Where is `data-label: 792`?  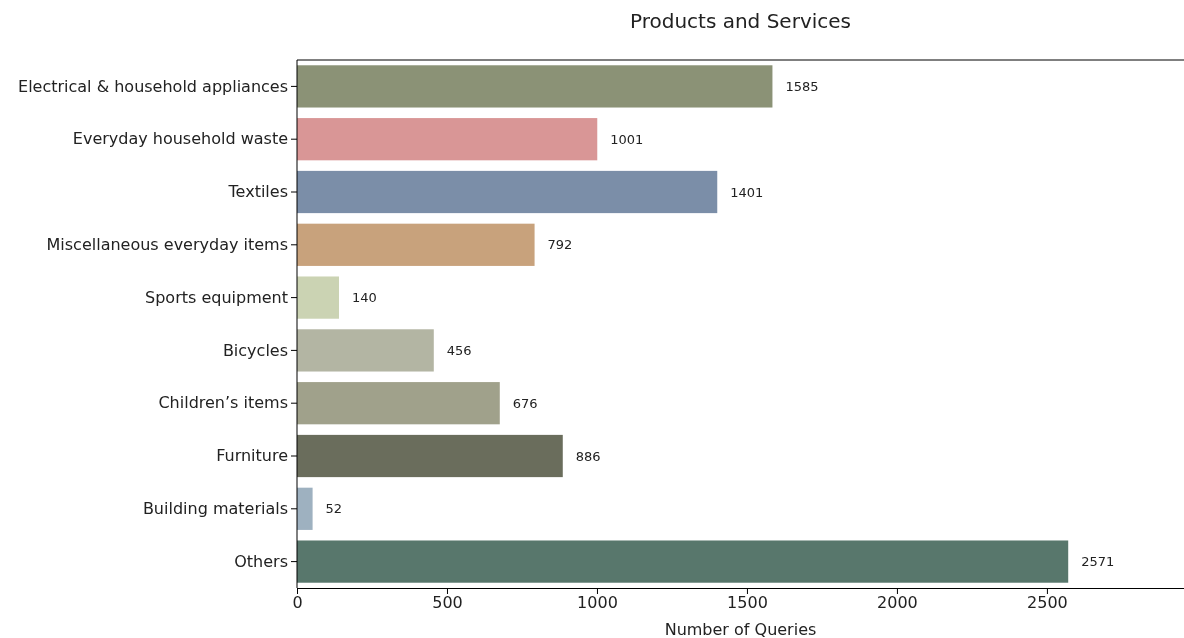 data-label: 792 is located at coordinates (560, 245).